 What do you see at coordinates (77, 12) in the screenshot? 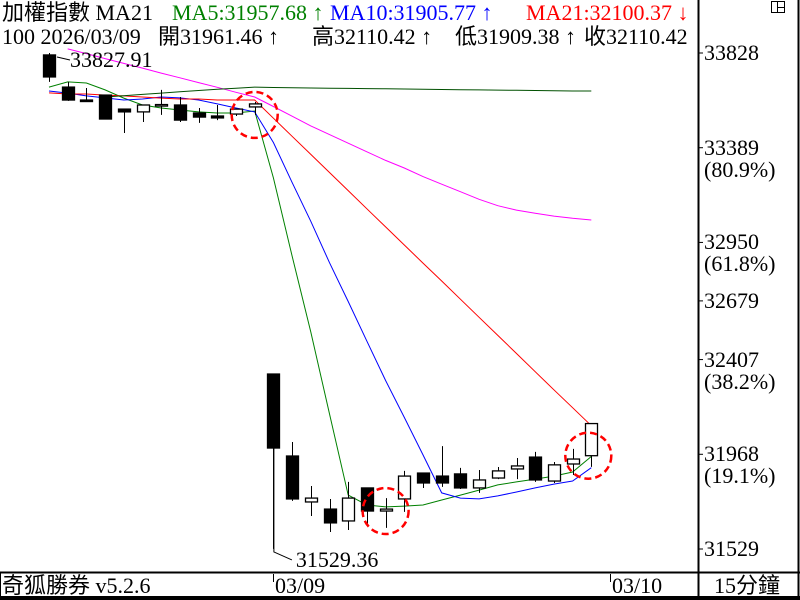
I see `symbol-title: 加權指數 MA21` at bounding box center [77, 12].